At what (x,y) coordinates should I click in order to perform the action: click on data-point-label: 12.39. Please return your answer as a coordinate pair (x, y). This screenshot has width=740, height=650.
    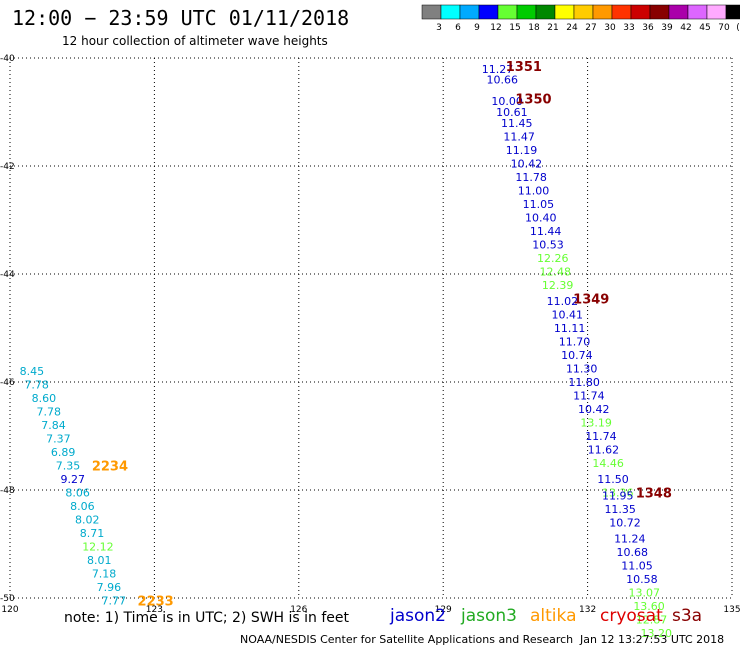
    Looking at the image, I should click on (558, 285).